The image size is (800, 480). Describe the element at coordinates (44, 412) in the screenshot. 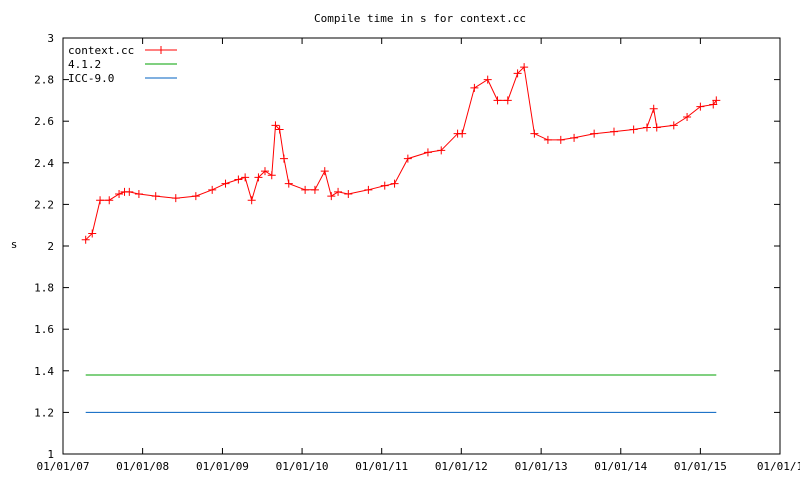

I see `y-tick-label: 1.2` at that location.